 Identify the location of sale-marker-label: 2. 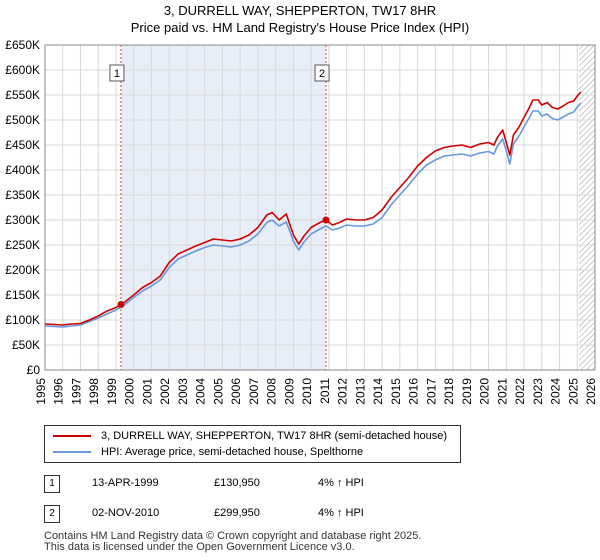
(322, 74).